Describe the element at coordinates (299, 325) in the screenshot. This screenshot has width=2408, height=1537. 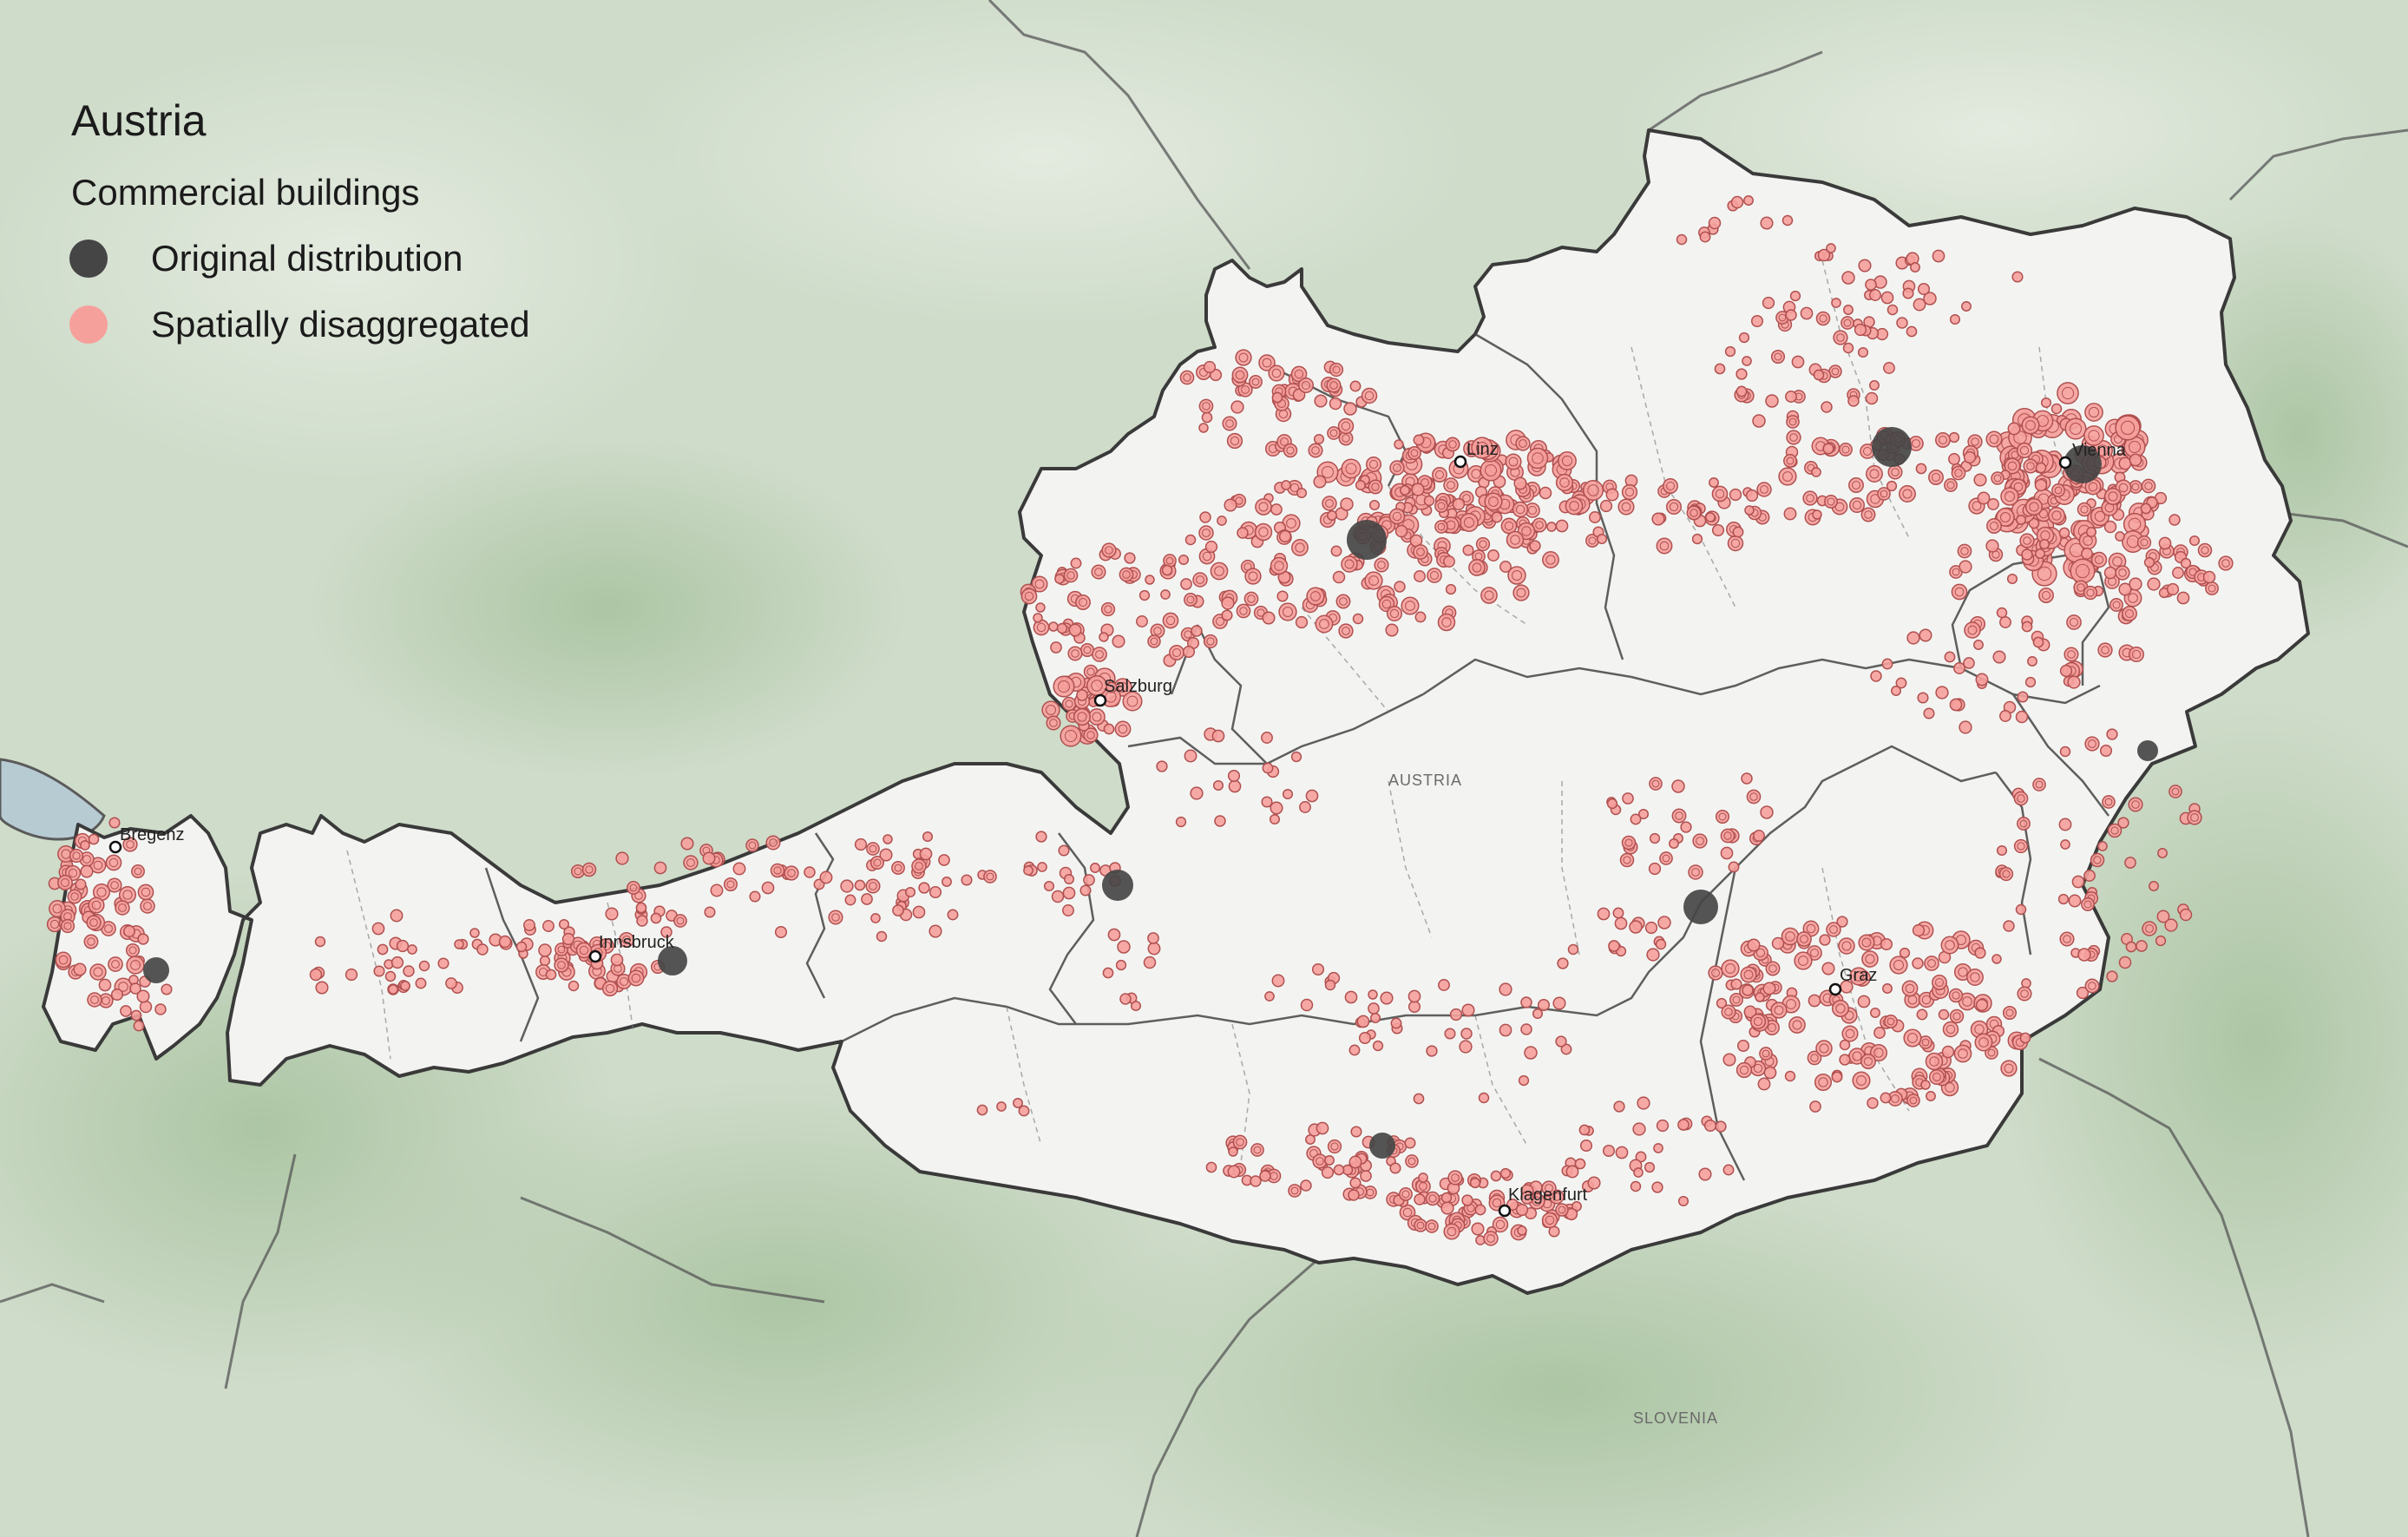
I see `legend-item-disaggregated: Spatially disaggregated` at that location.